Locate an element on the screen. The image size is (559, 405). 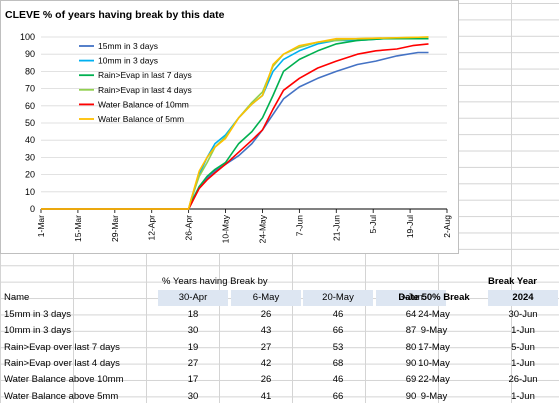
table-cell-percent: 18 is located at coordinates (193, 314).